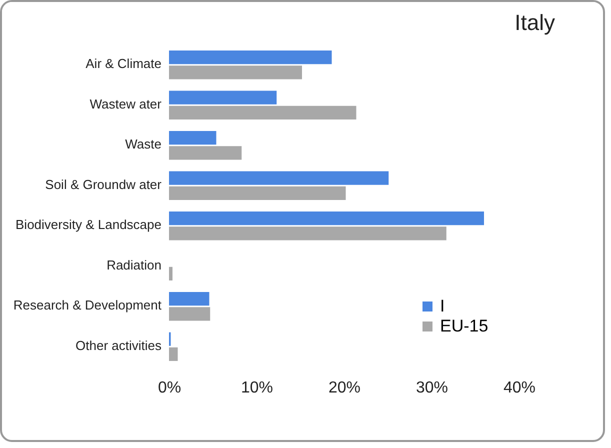 This screenshot has height=448, width=611. I want to click on chart-title: Italy, so click(535, 22).